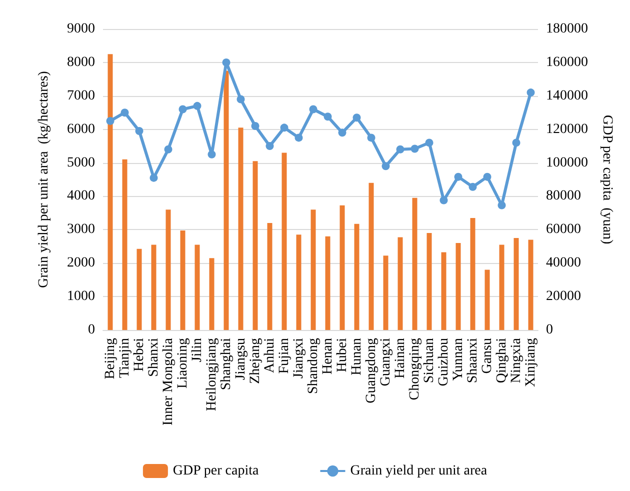  Describe the element at coordinates (371, 371) in the screenshot. I see `x-tick-label: Guangdong` at that location.